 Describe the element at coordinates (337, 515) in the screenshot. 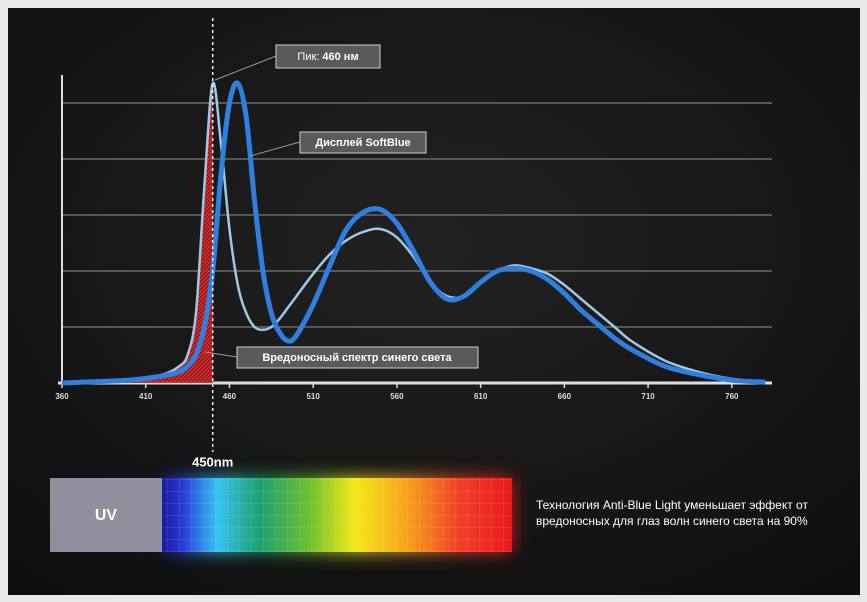

I see `spectrum-grid` at that location.